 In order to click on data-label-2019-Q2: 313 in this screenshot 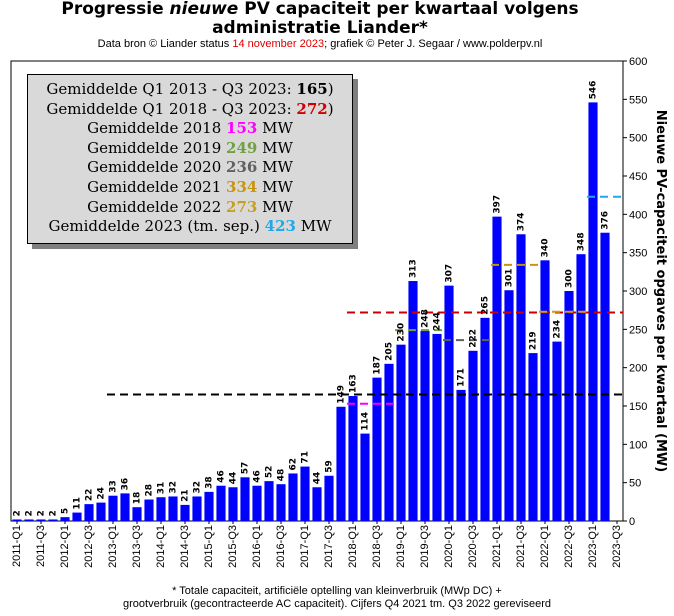, I will do `click(414, 268)`.